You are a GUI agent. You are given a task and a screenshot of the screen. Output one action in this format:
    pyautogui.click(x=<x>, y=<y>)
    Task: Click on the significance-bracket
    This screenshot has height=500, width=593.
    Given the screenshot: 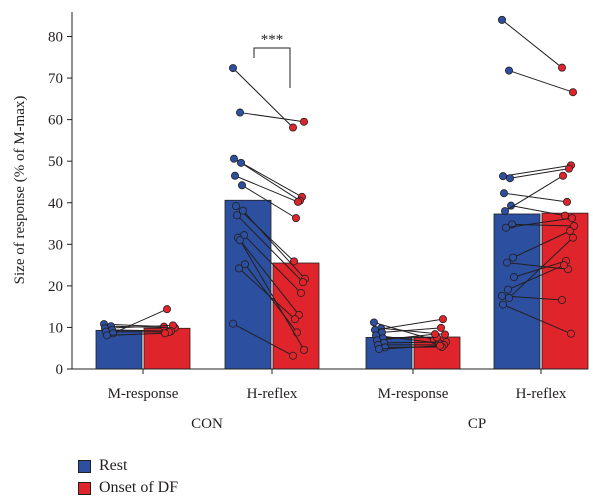 What is the action you would take?
    pyautogui.click(x=272, y=67)
    